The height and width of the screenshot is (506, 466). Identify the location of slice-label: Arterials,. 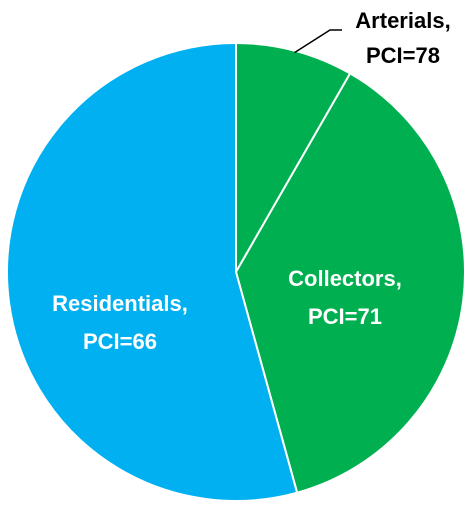
(402, 20).